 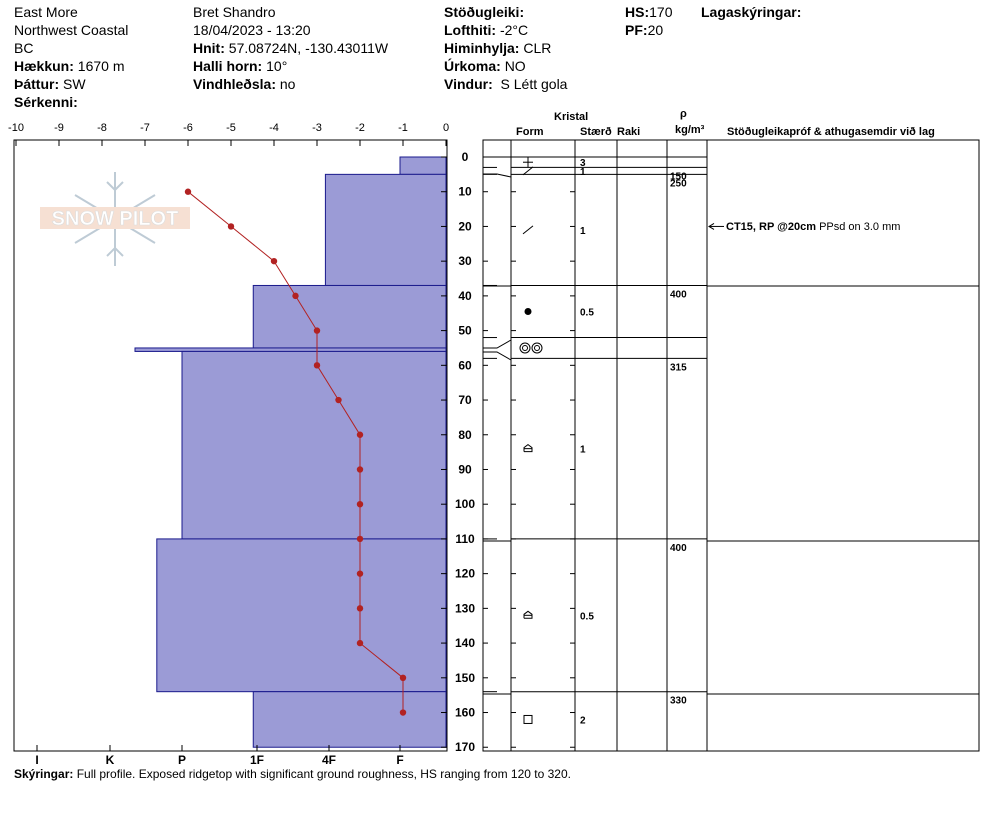 I want to click on layer-size: 3, so click(x=583, y=163).